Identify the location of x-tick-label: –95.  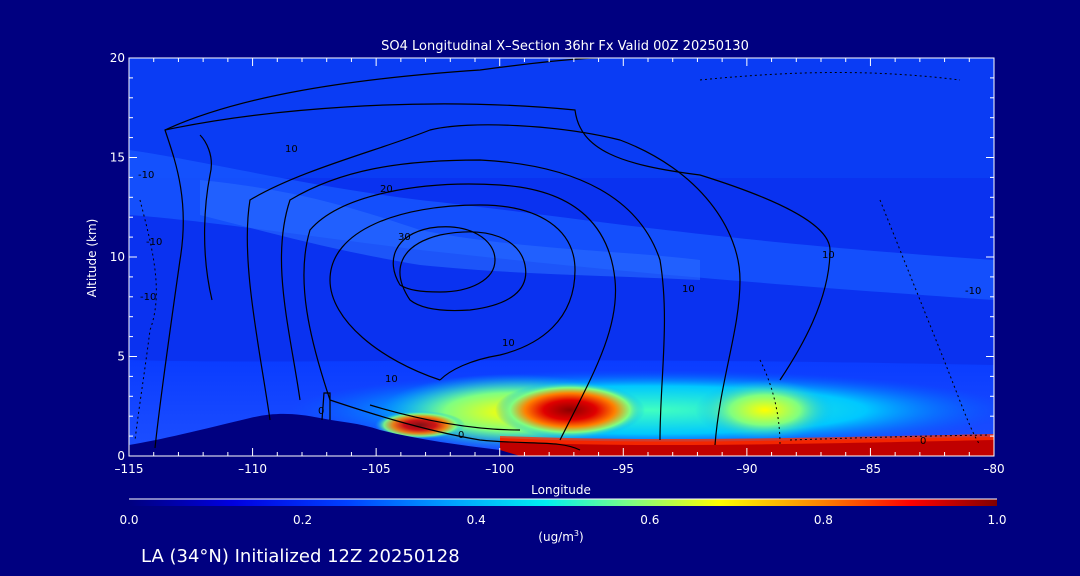
(623, 469).